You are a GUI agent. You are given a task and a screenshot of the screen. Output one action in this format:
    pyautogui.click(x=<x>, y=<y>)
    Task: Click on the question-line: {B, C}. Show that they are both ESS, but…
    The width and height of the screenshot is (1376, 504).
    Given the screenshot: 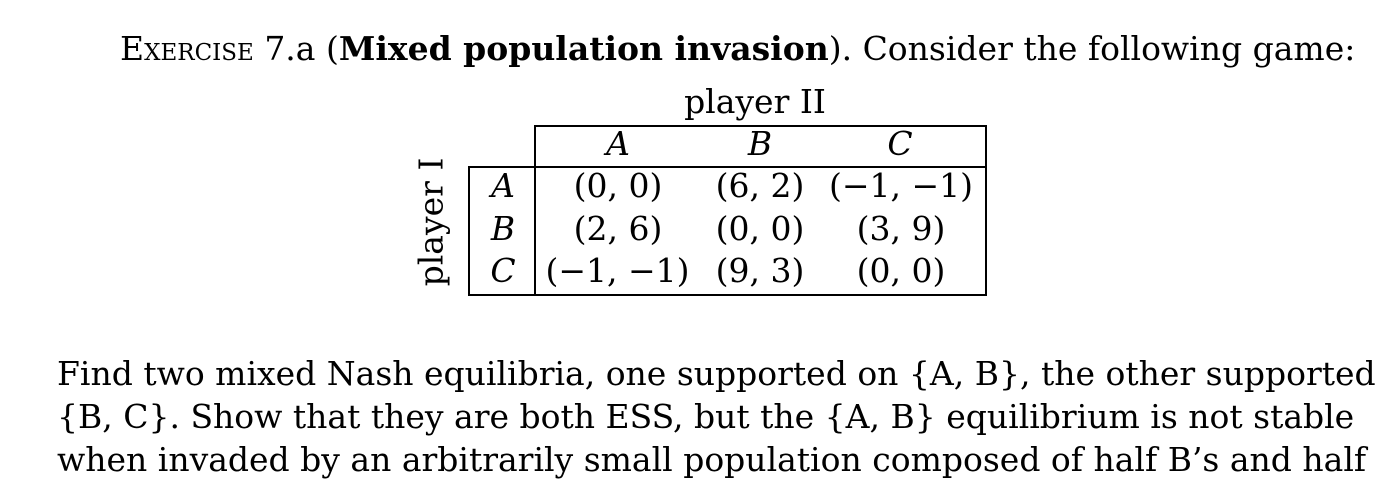 What is the action you would take?
    pyautogui.click(x=706, y=416)
    